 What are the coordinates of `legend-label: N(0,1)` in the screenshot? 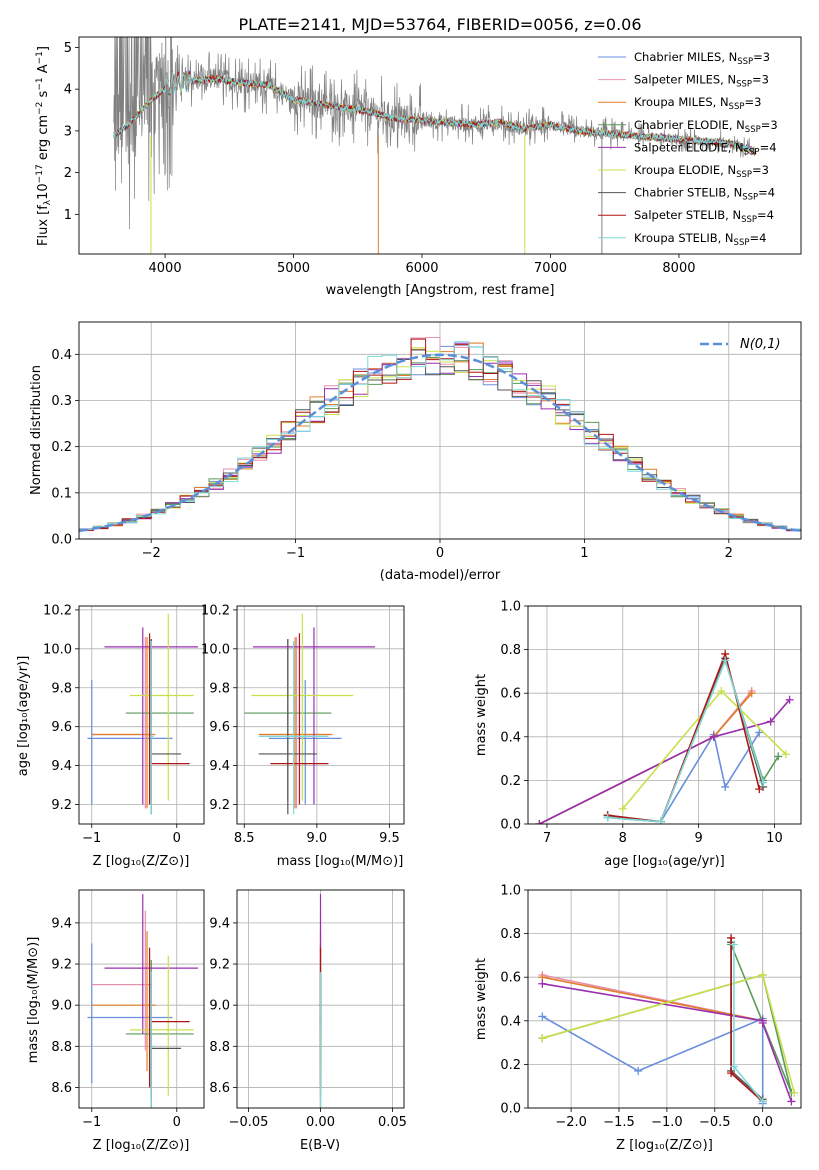 It's located at (760, 344).